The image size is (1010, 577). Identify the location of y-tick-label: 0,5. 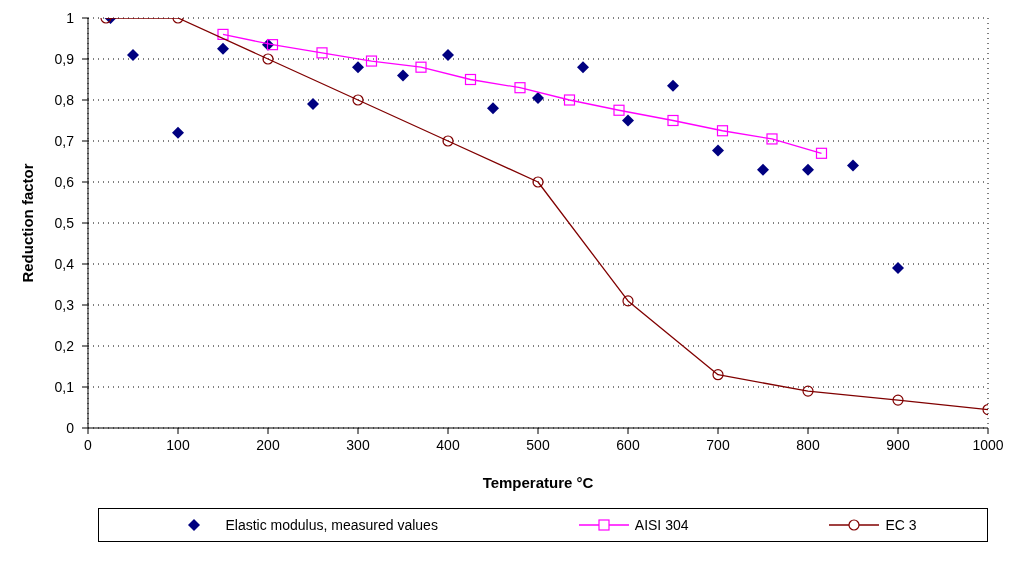
(64, 222).